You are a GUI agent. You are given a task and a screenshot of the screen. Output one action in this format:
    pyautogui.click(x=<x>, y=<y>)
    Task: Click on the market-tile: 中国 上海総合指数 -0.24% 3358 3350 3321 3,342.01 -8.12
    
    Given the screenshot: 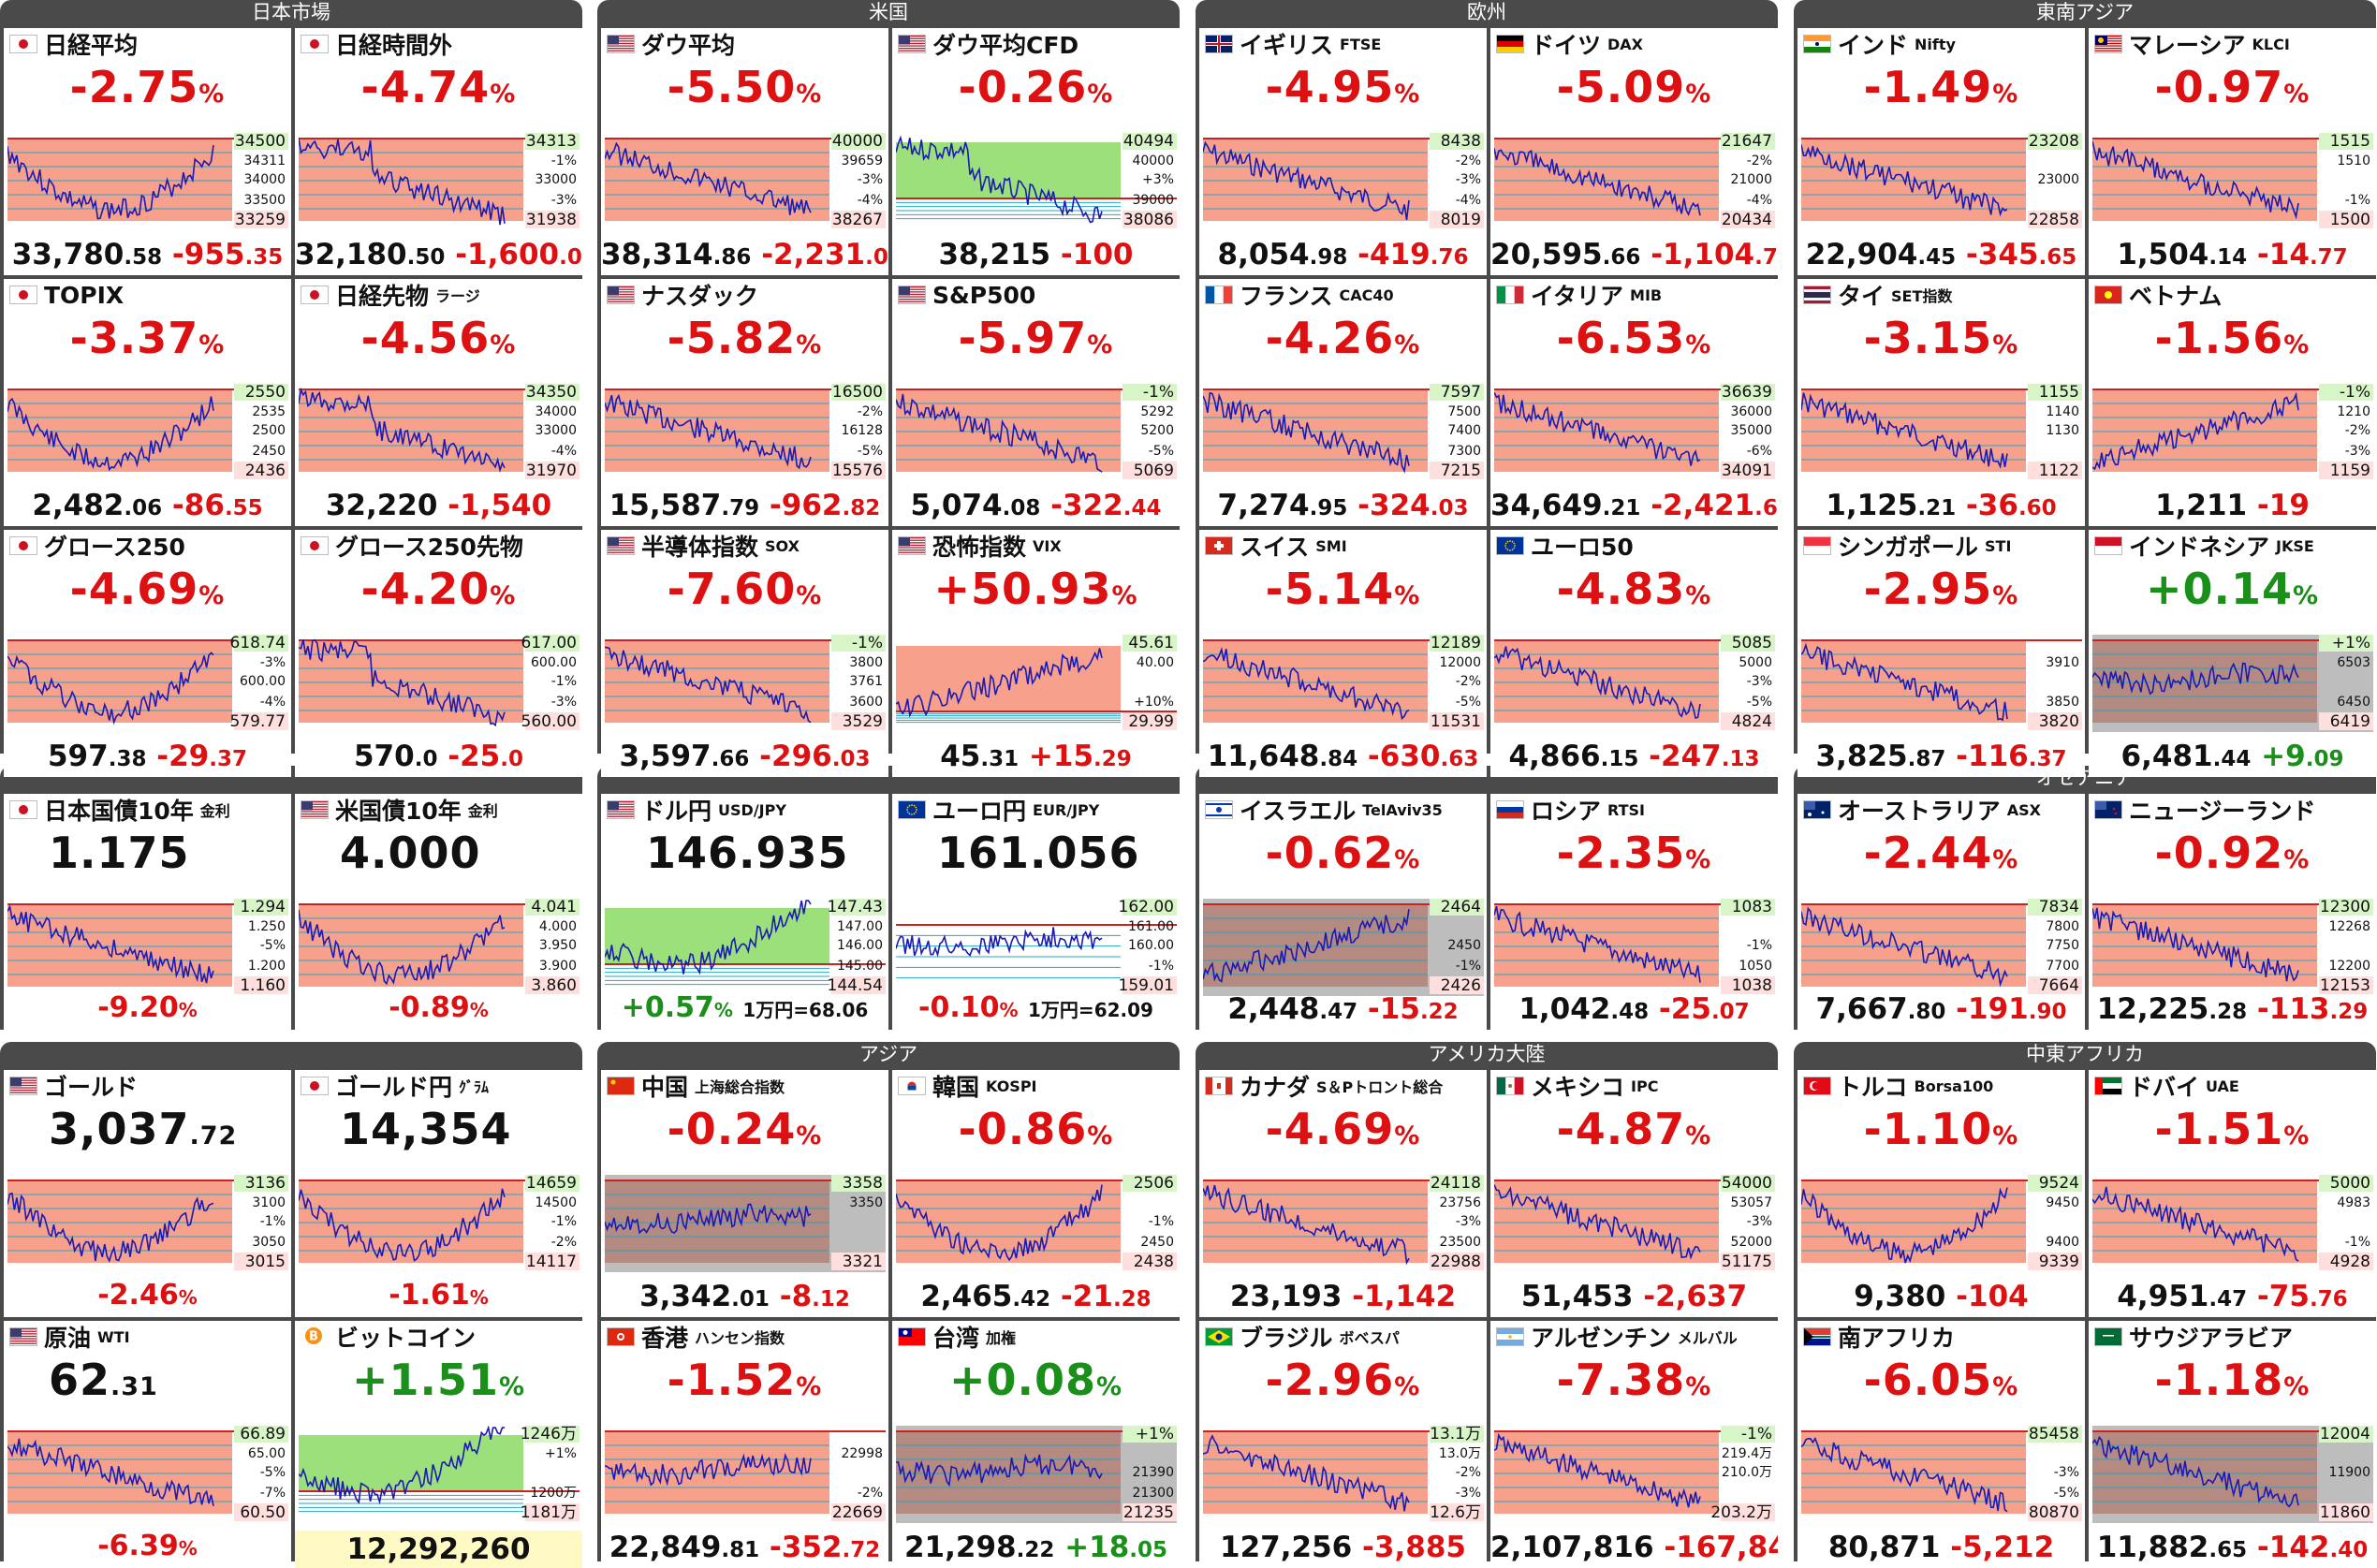 What is the action you would take?
    pyautogui.click(x=744, y=1194)
    